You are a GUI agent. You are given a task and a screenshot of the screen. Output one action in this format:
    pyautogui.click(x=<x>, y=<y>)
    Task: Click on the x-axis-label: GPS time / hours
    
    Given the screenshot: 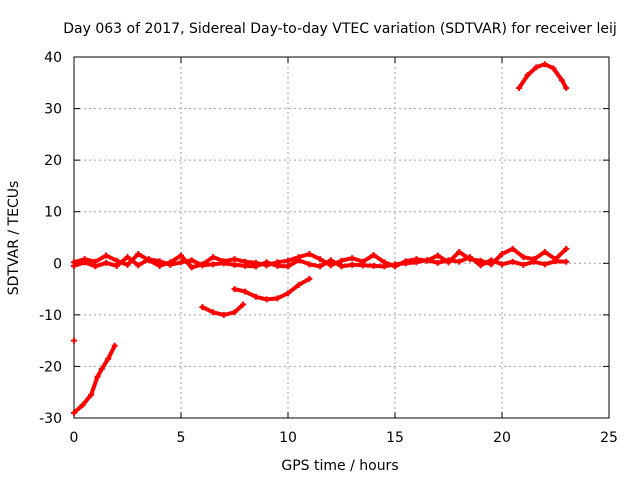 What is the action you would take?
    pyautogui.click(x=339, y=466)
    